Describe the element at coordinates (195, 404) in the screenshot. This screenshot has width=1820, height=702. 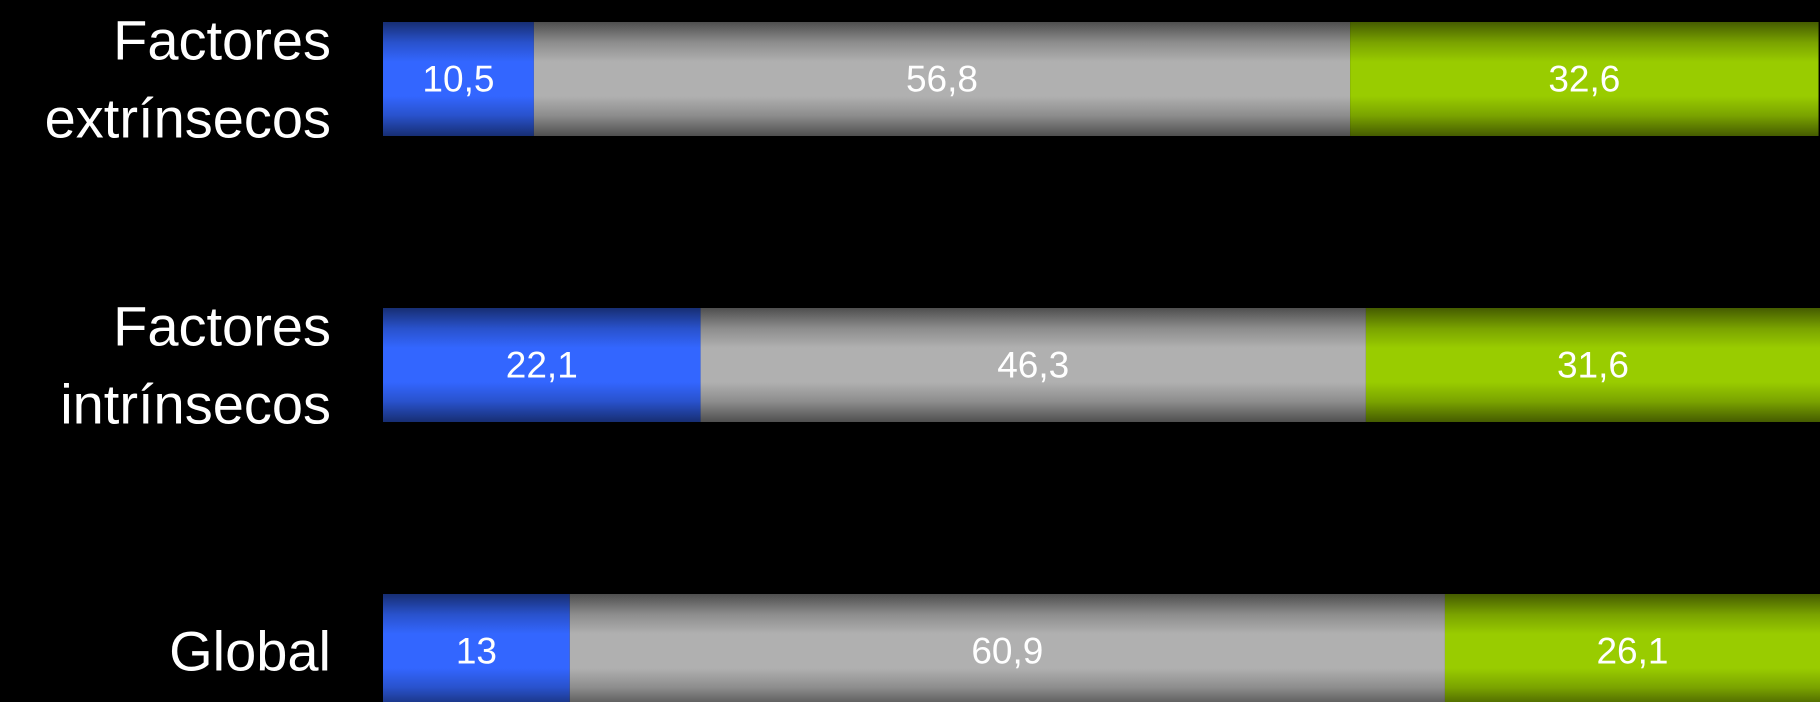
I see `category-label-line: intrínsecos` at that location.